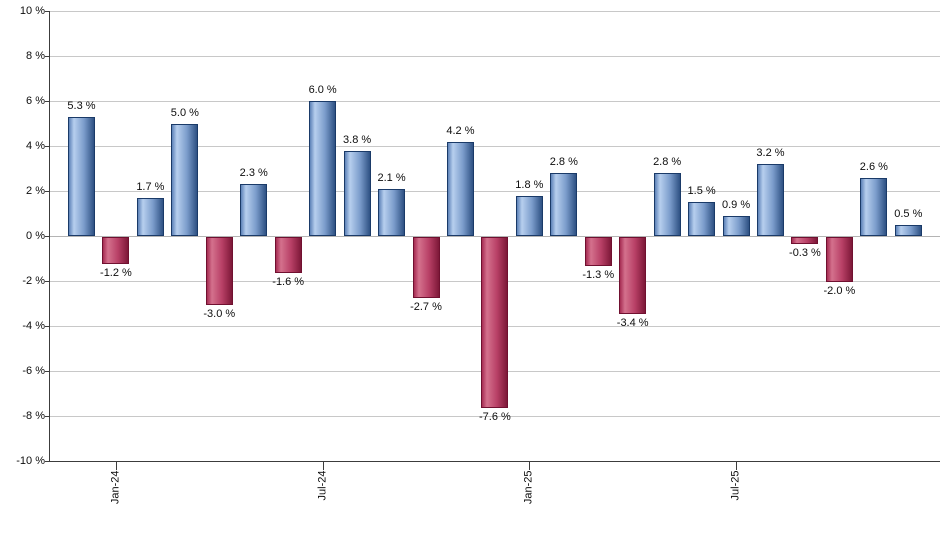 Image resolution: width=940 pixels, height=550 pixels. Describe the element at coordinates (184, 112) in the screenshot. I see `bar-value-label: 5.0 %` at that location.